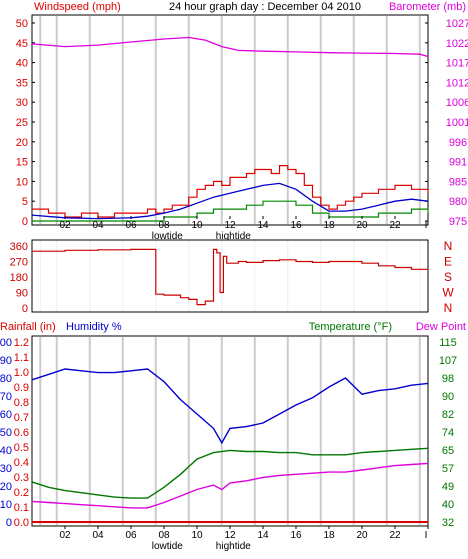  What do you see at coordinates (457, 24) in the screenshot?
I see `barometer-tick-label: 1027` at bounding box center [457, 24].